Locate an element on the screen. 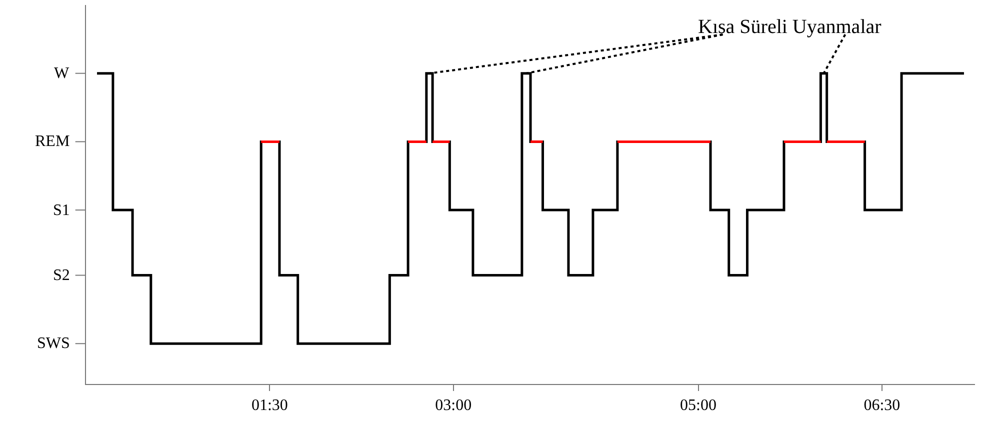  text: W is located at coordinates (62, 73).